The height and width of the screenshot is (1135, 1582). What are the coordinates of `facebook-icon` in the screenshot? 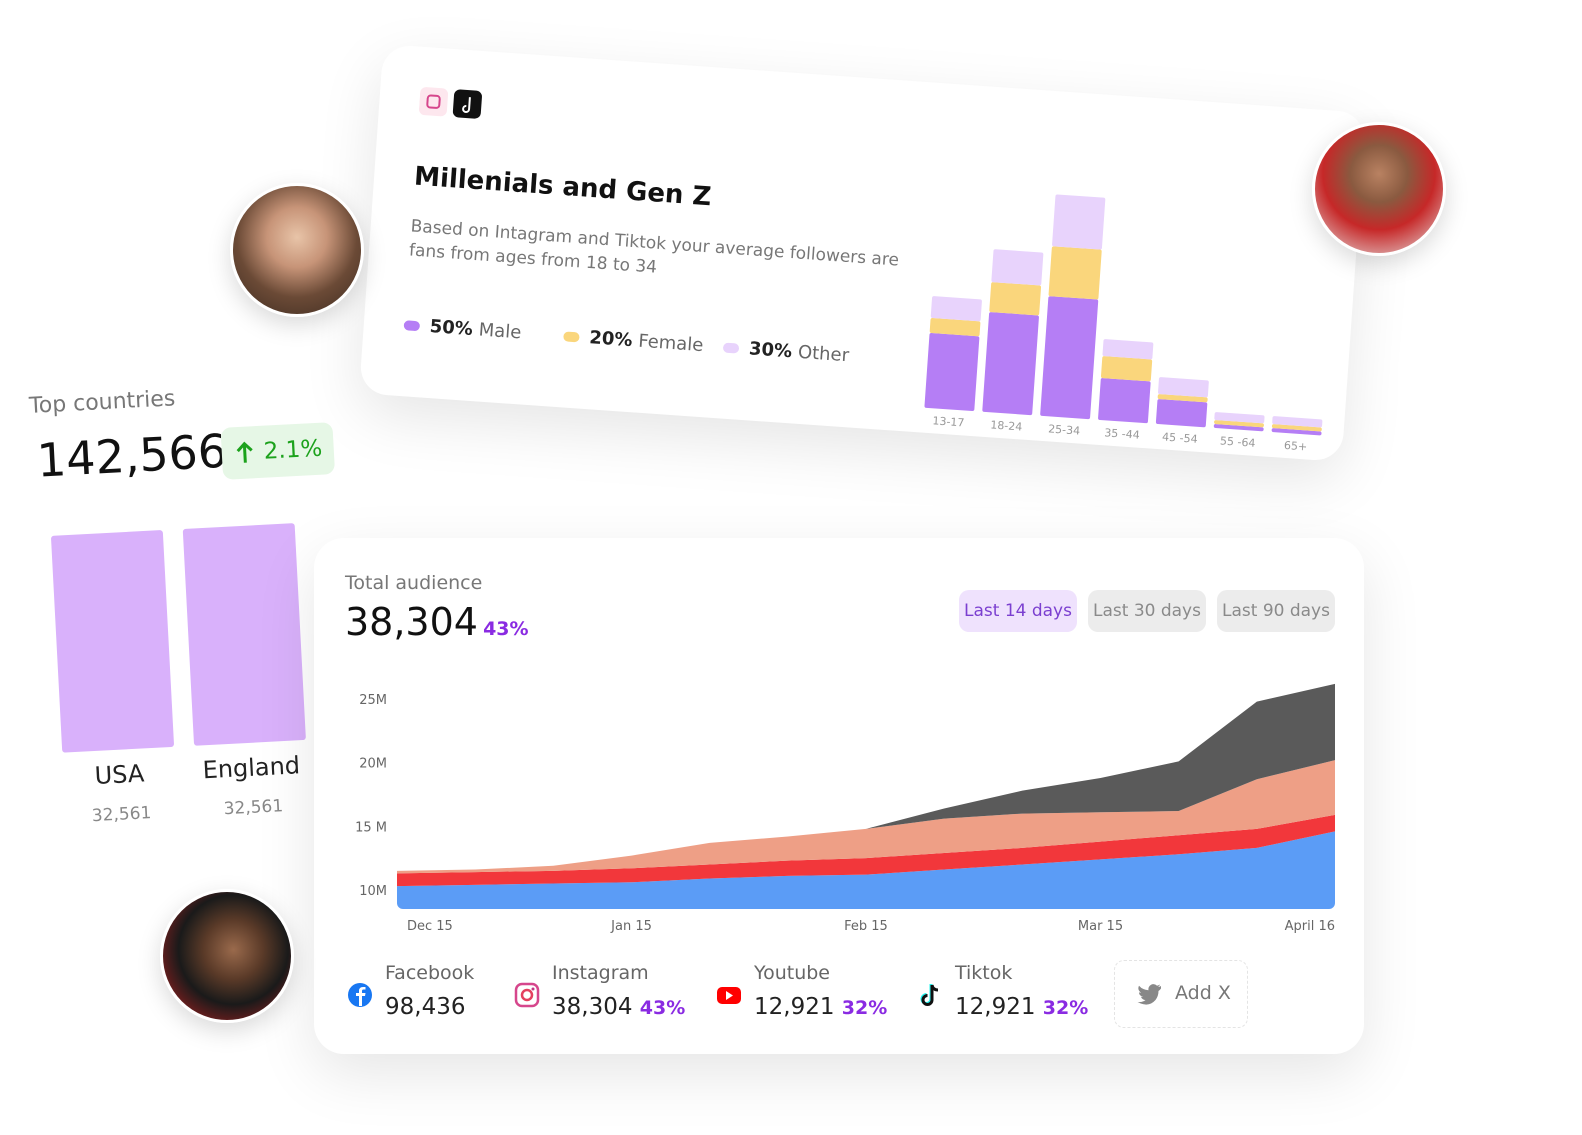 It's located at (360, 995).